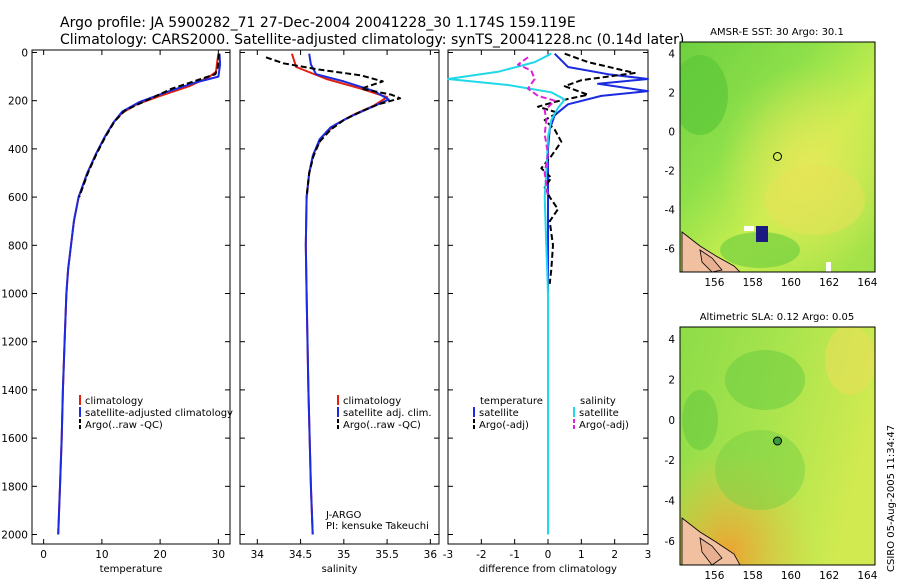 Image resolution: width=900 pixels, height=580 pixels. What do you see at coordinates (131, 569) in the screenshot?
I see `temperature-xlabel: temperature` at bounding box center [131, 569].